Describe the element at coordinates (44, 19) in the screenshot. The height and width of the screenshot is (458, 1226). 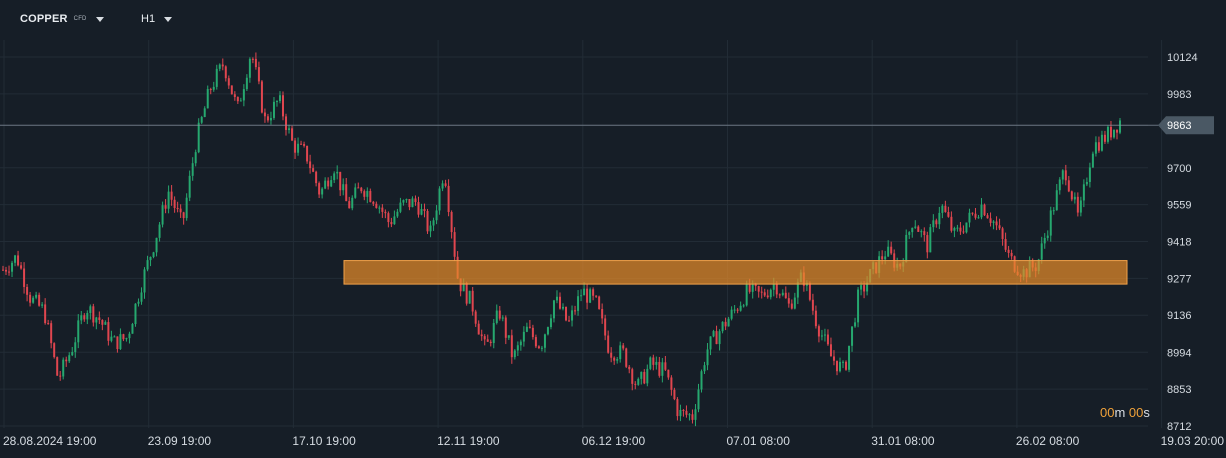
I see `symbol-name: COPPER` at that location.